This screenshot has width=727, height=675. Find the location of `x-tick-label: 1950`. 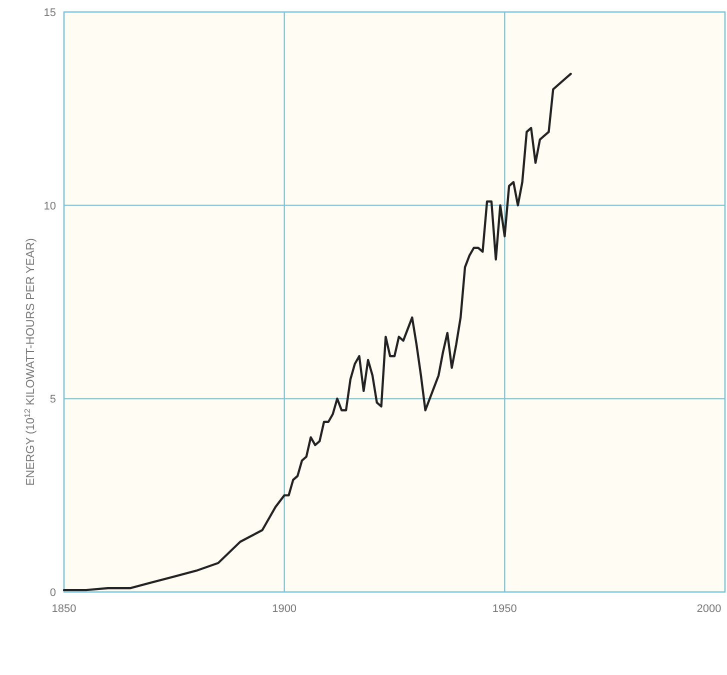

x-tick-label: 1950 is located at coordinates (504, 609).